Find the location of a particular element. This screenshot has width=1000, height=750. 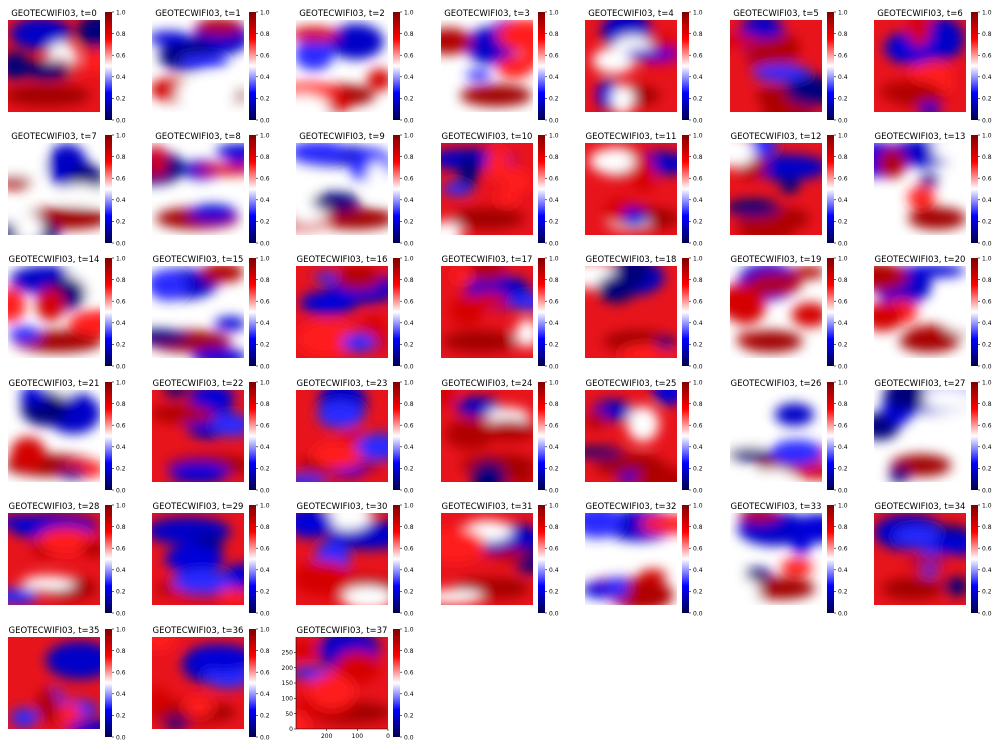

heatmap-panel: GEOTECWIFI03, t=8 0.0 0.2 0.4 0.6 0.8 1.0 is located at coordinates (211, 189).